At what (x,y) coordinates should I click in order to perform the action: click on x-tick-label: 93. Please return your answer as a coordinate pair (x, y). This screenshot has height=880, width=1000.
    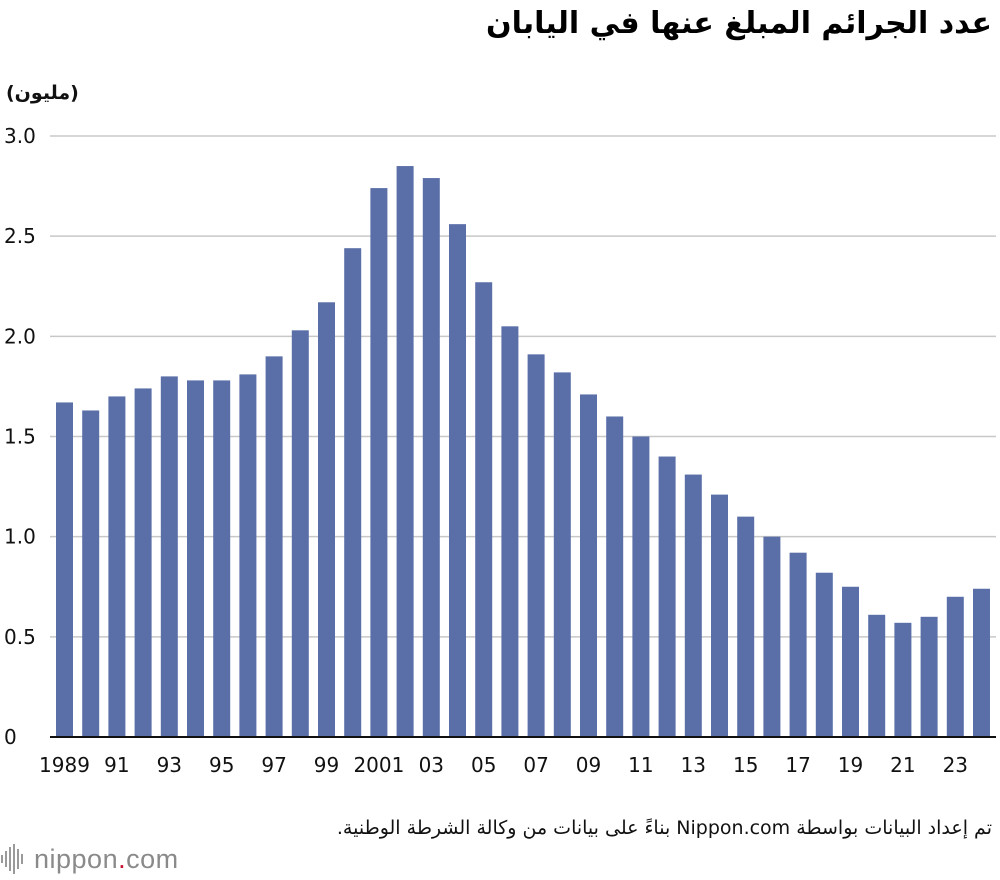
    Looking at the image, I should click on (169, 765).